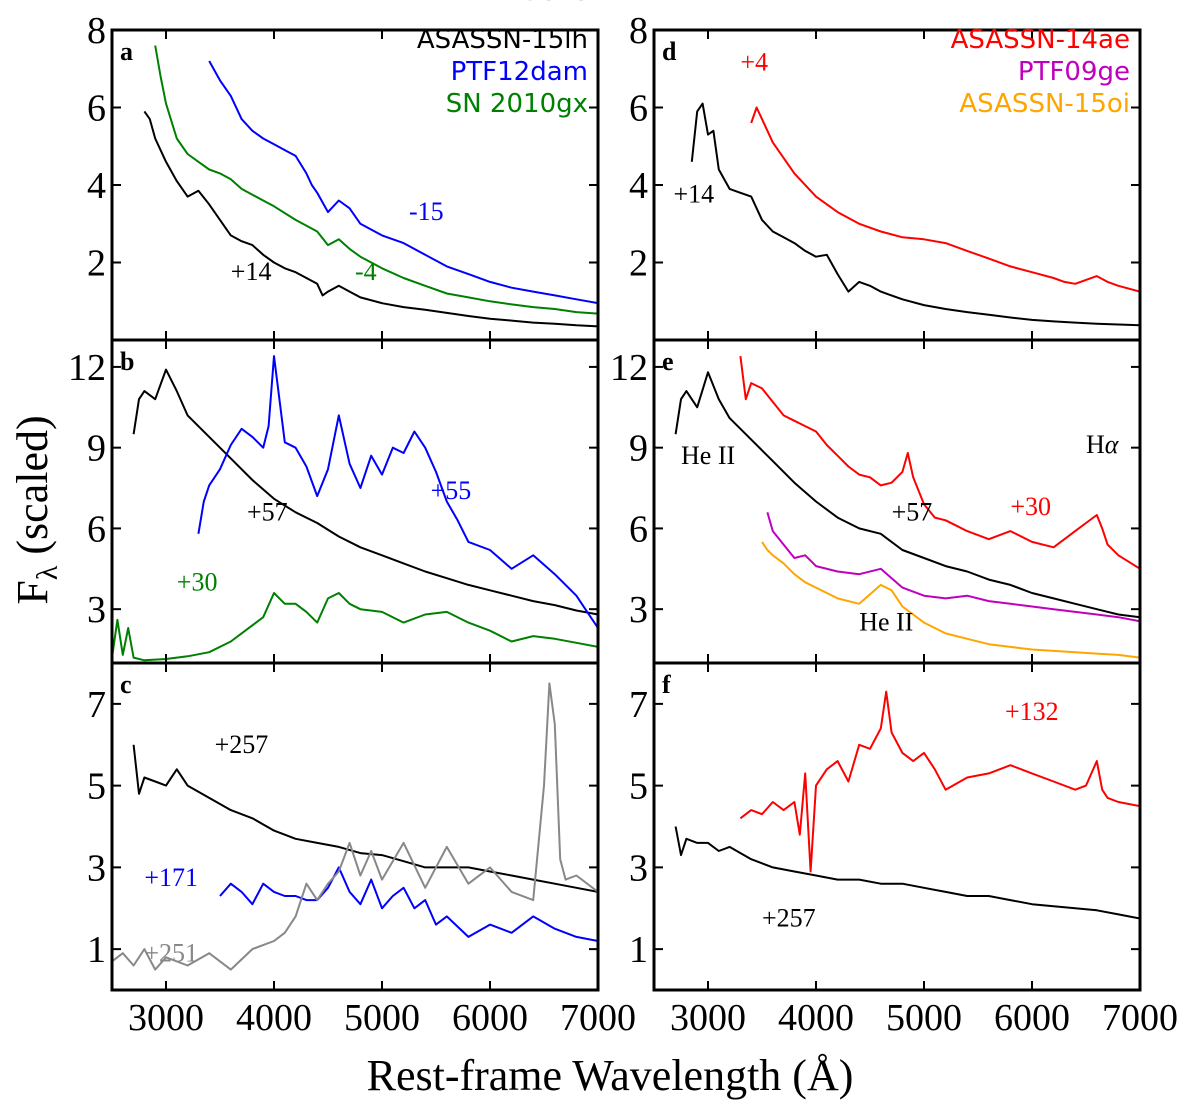 The width and height of the screenshot is (1195, 1104). Describe the element at coordinates (47, 572) in the screenshot. I see `y-axis-title-subscript: λ` at that location.